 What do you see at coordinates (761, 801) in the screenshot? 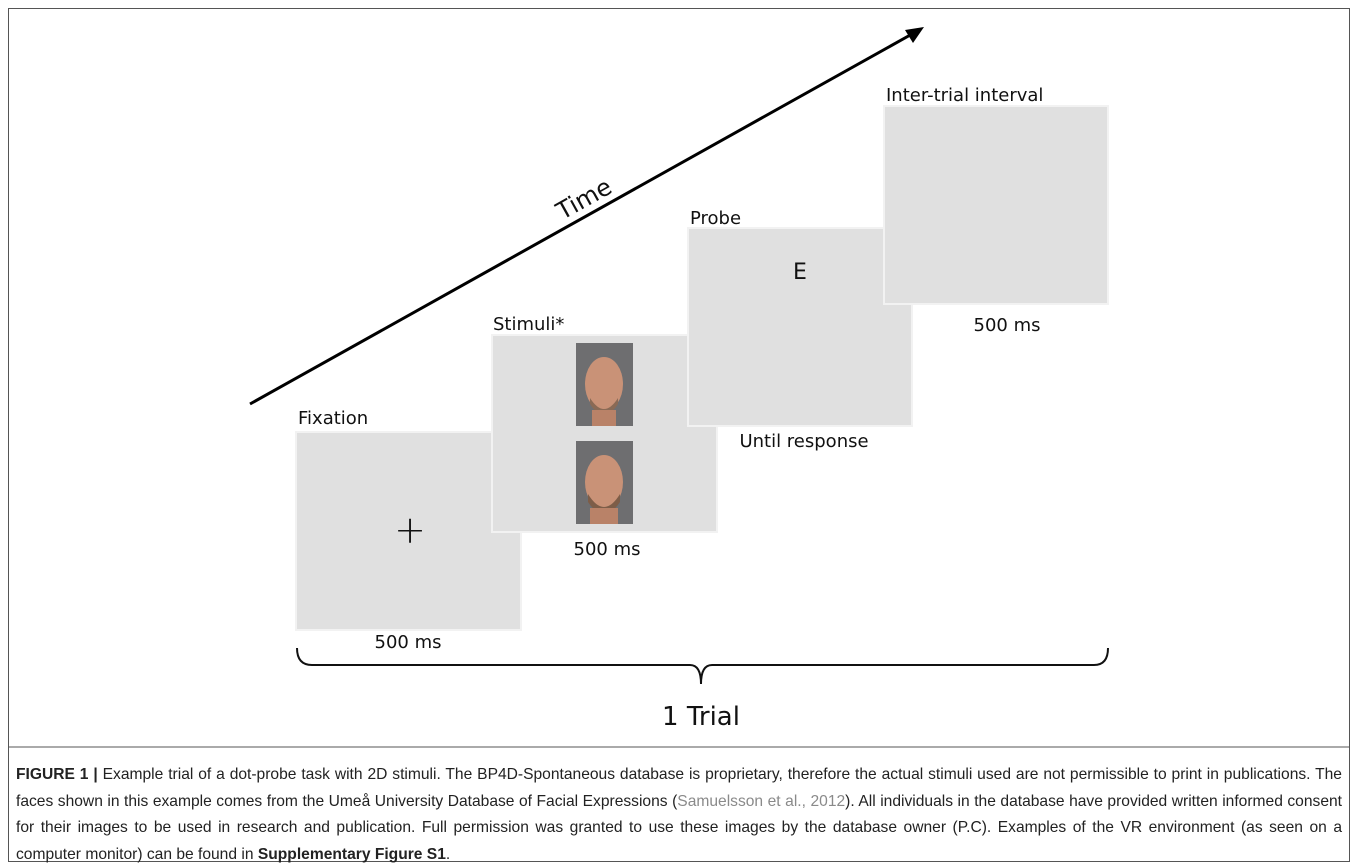
I see `citation-link: Samuelsson et al., 2012` at bounding box center [761, 801].